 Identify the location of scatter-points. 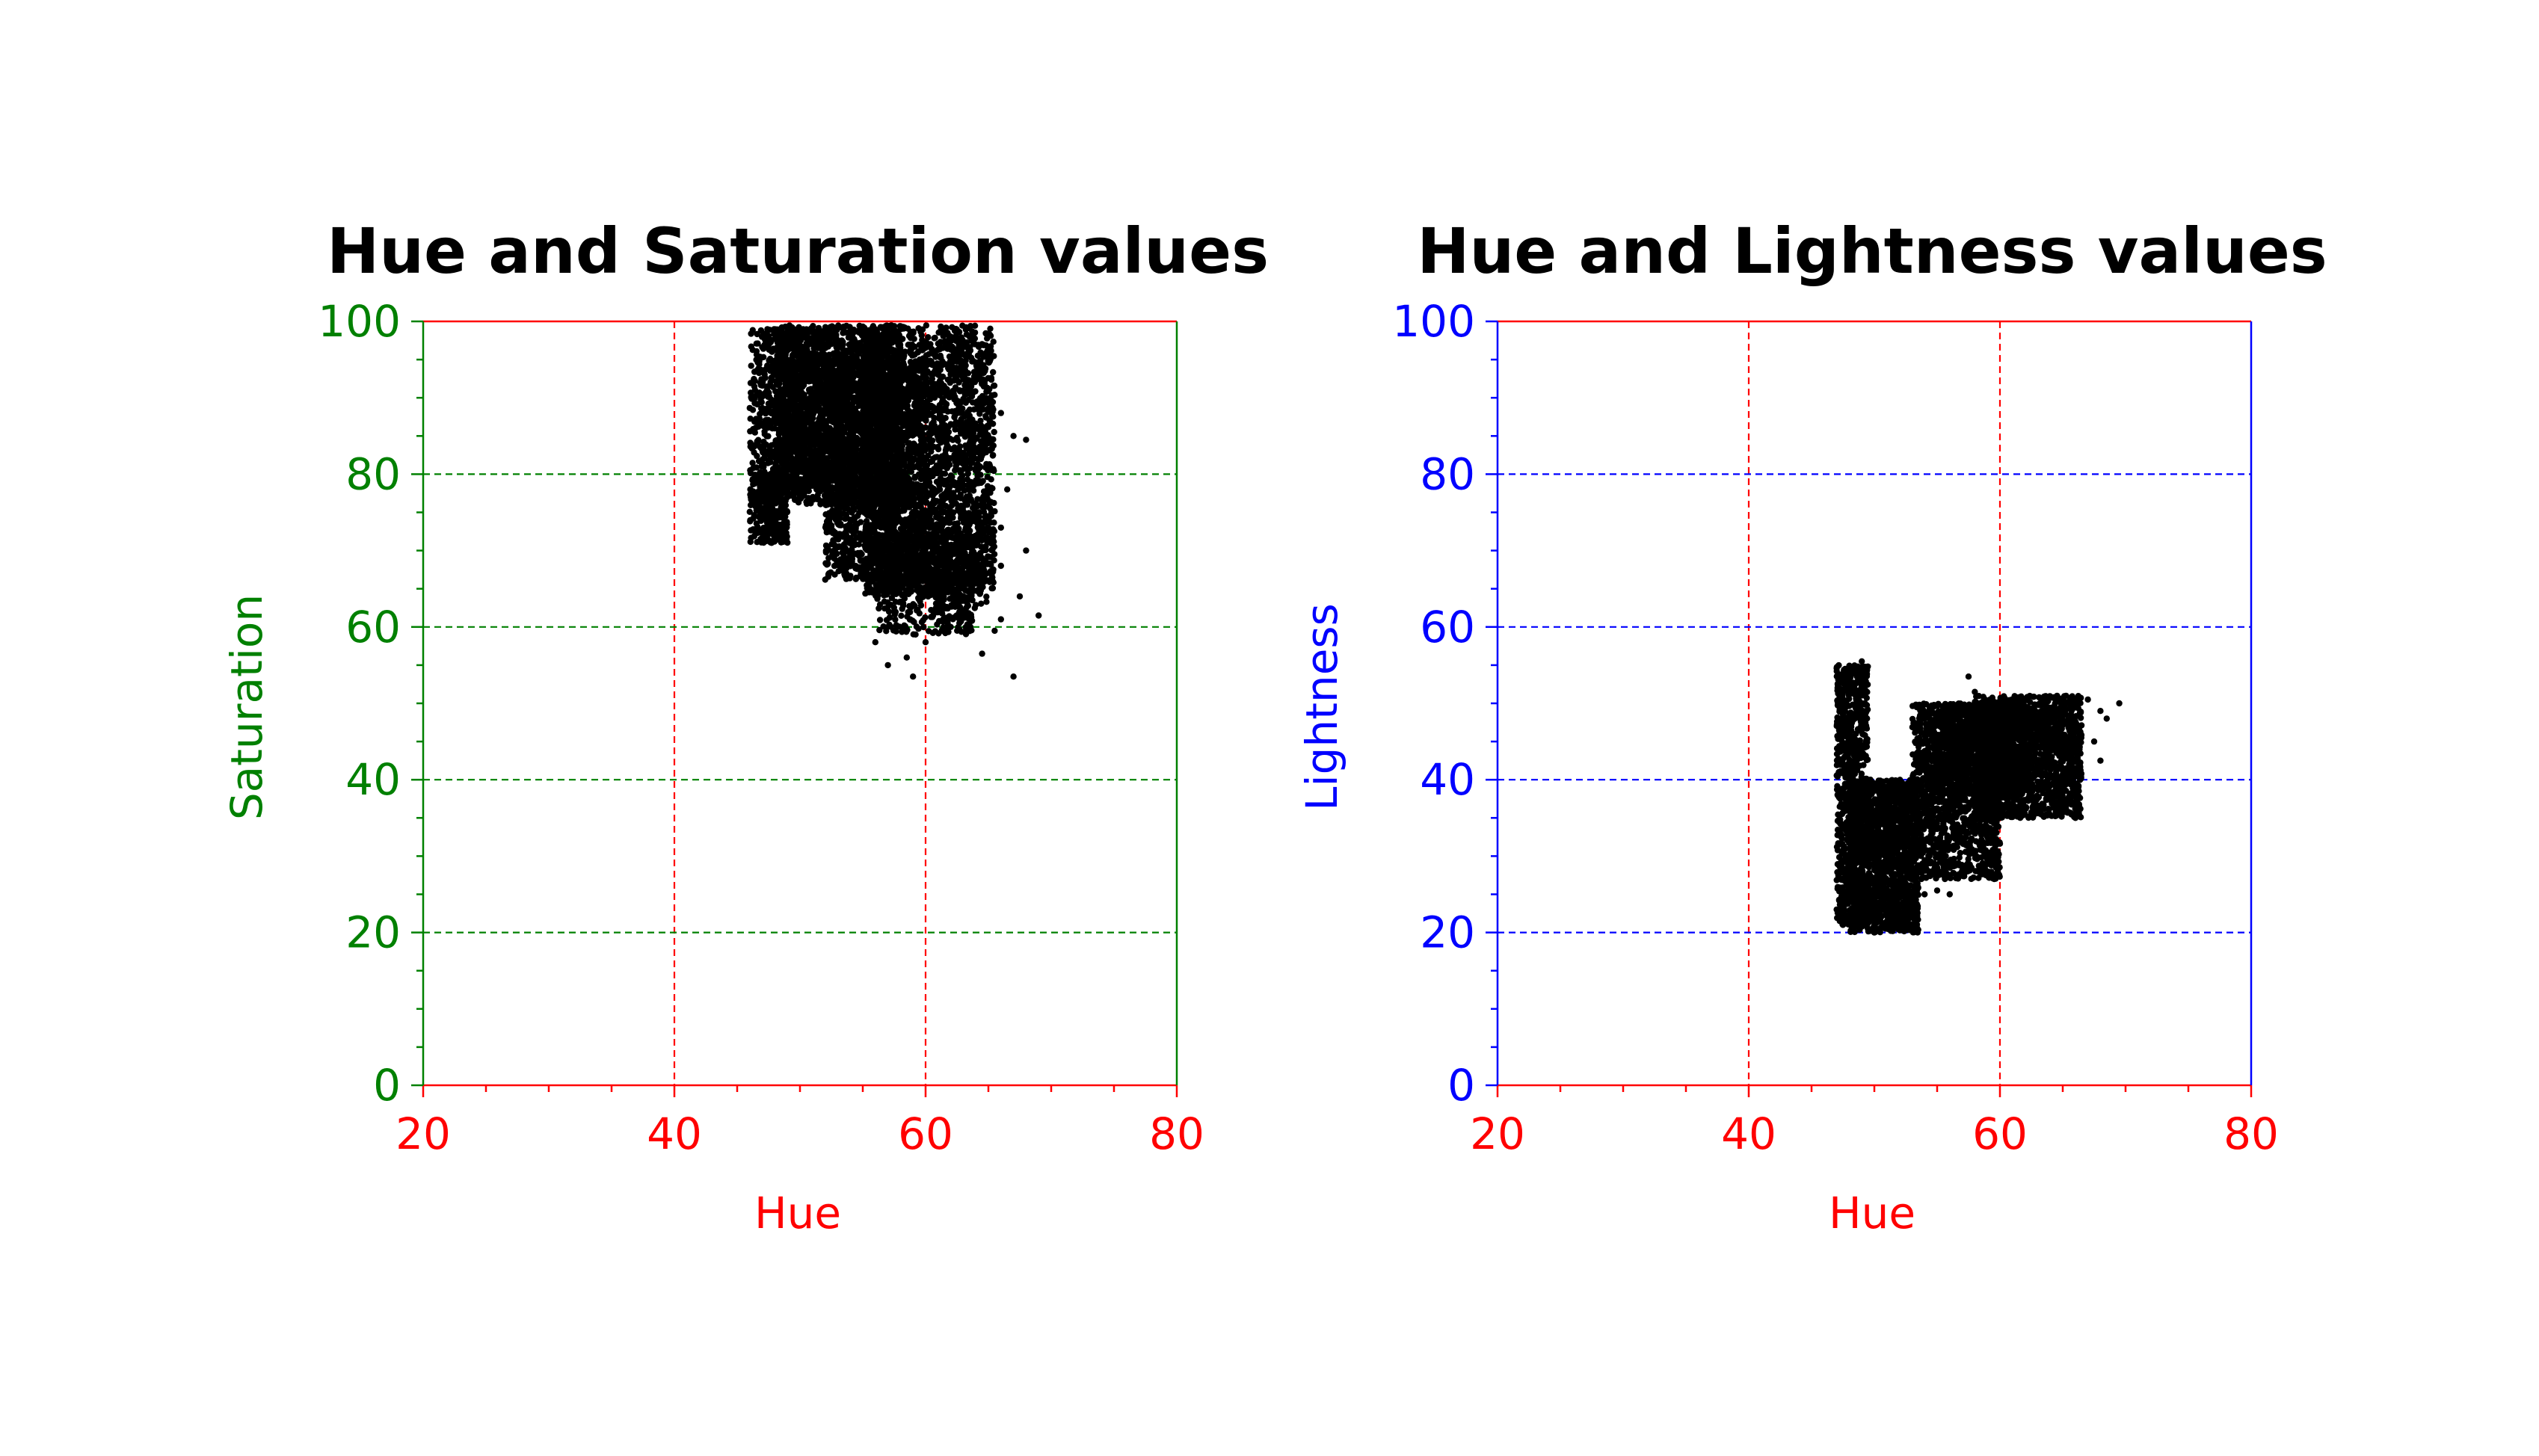
(894, 501).